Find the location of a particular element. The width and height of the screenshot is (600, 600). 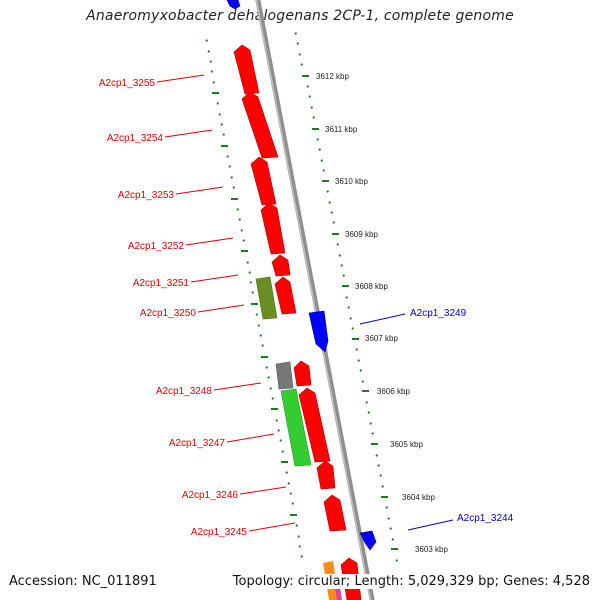

gene-label: A2cp1_3253 is located at coordinates (146, 195).